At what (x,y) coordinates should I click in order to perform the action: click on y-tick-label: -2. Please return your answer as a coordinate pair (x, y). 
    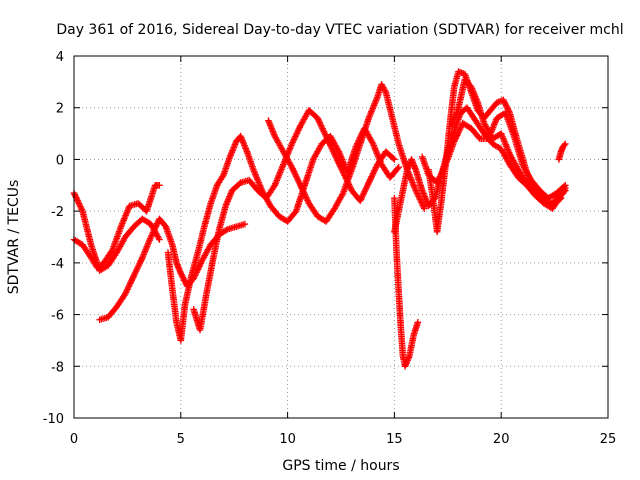
    Looking at the image, I should click on (57, 212).